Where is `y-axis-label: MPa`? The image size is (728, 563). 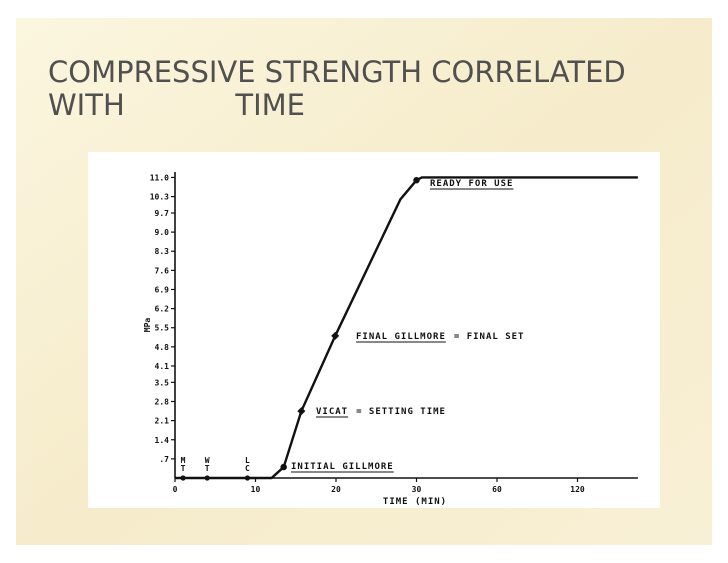 y-axis-label: MPa is located at coordinates (147, 325).